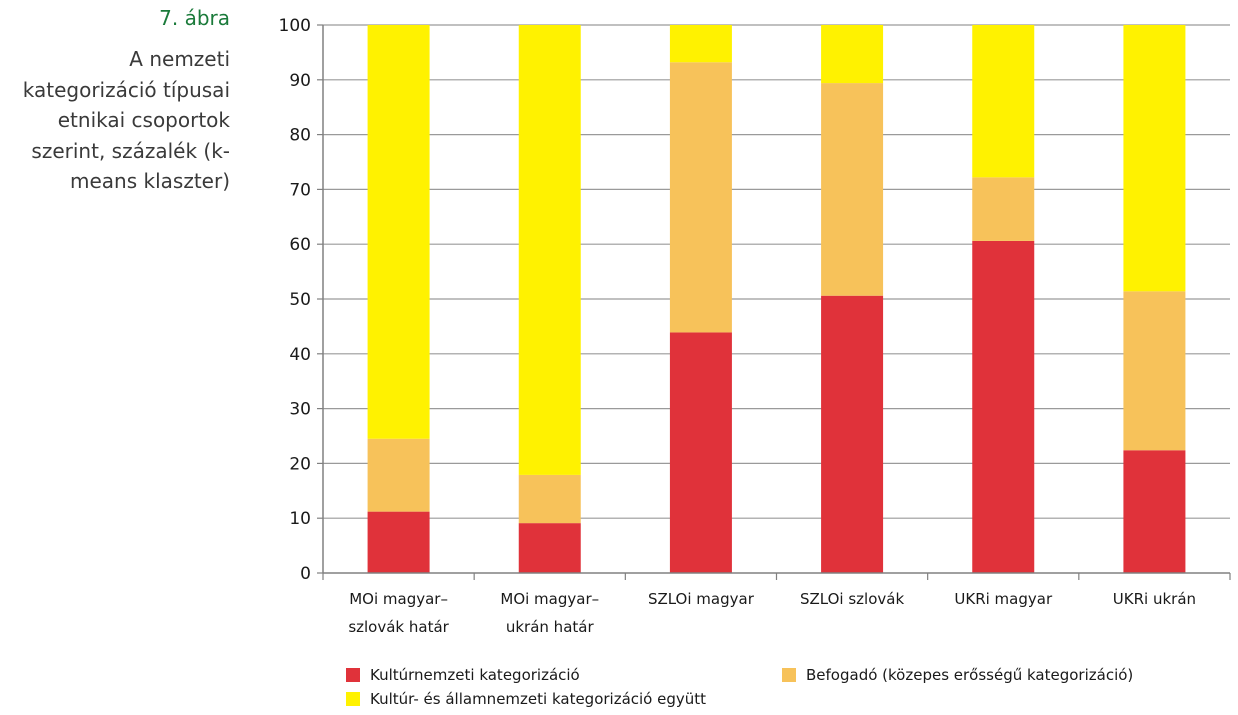 The height and width of the screenshot is (715, 1238). What do you see at coordinates (300, 81) in the screenshot?
I see `y-tick-label-90: 90` at bounding box center [300, 81].